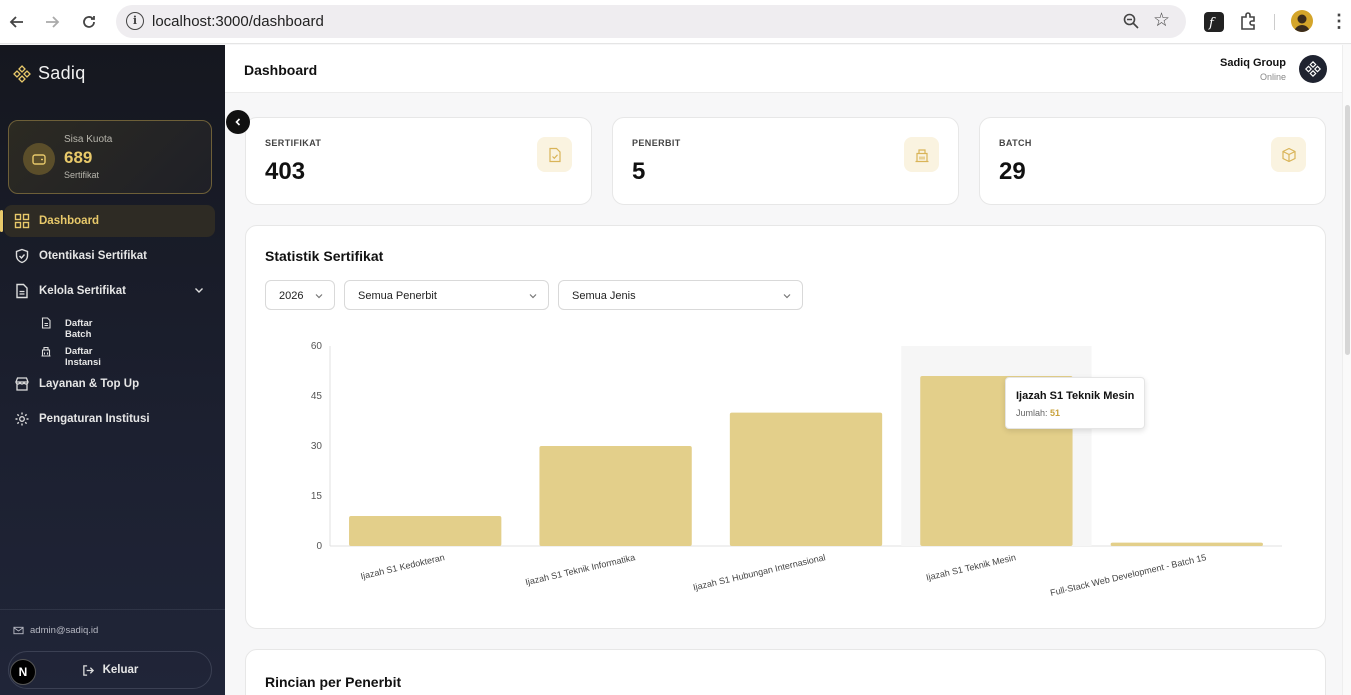 This screenshot has width=1351, height=695. Describe the element at coordinates (89, 22) in the screenshot. I see `reload-icon` at that location.